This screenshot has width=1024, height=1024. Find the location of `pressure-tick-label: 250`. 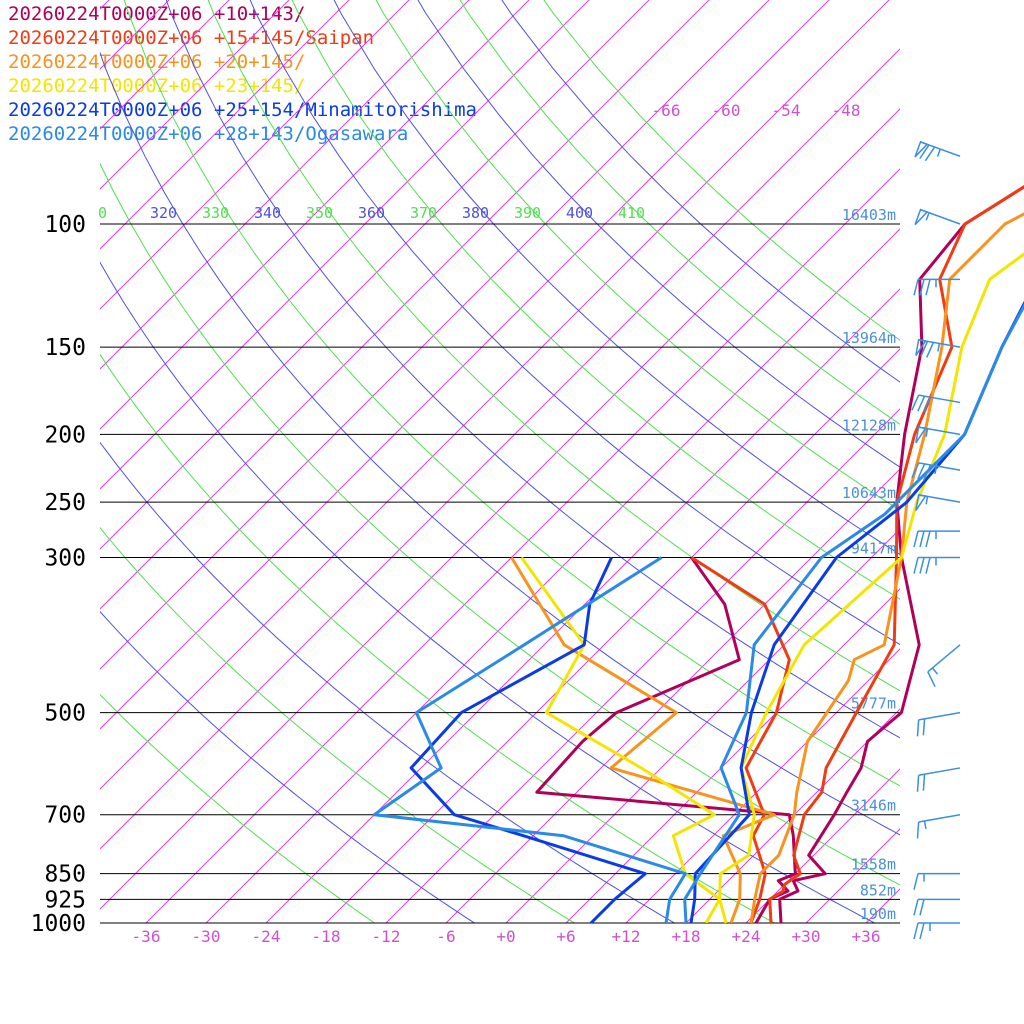

pressure-tick-label: 250 is located at coordinates (65, 503).